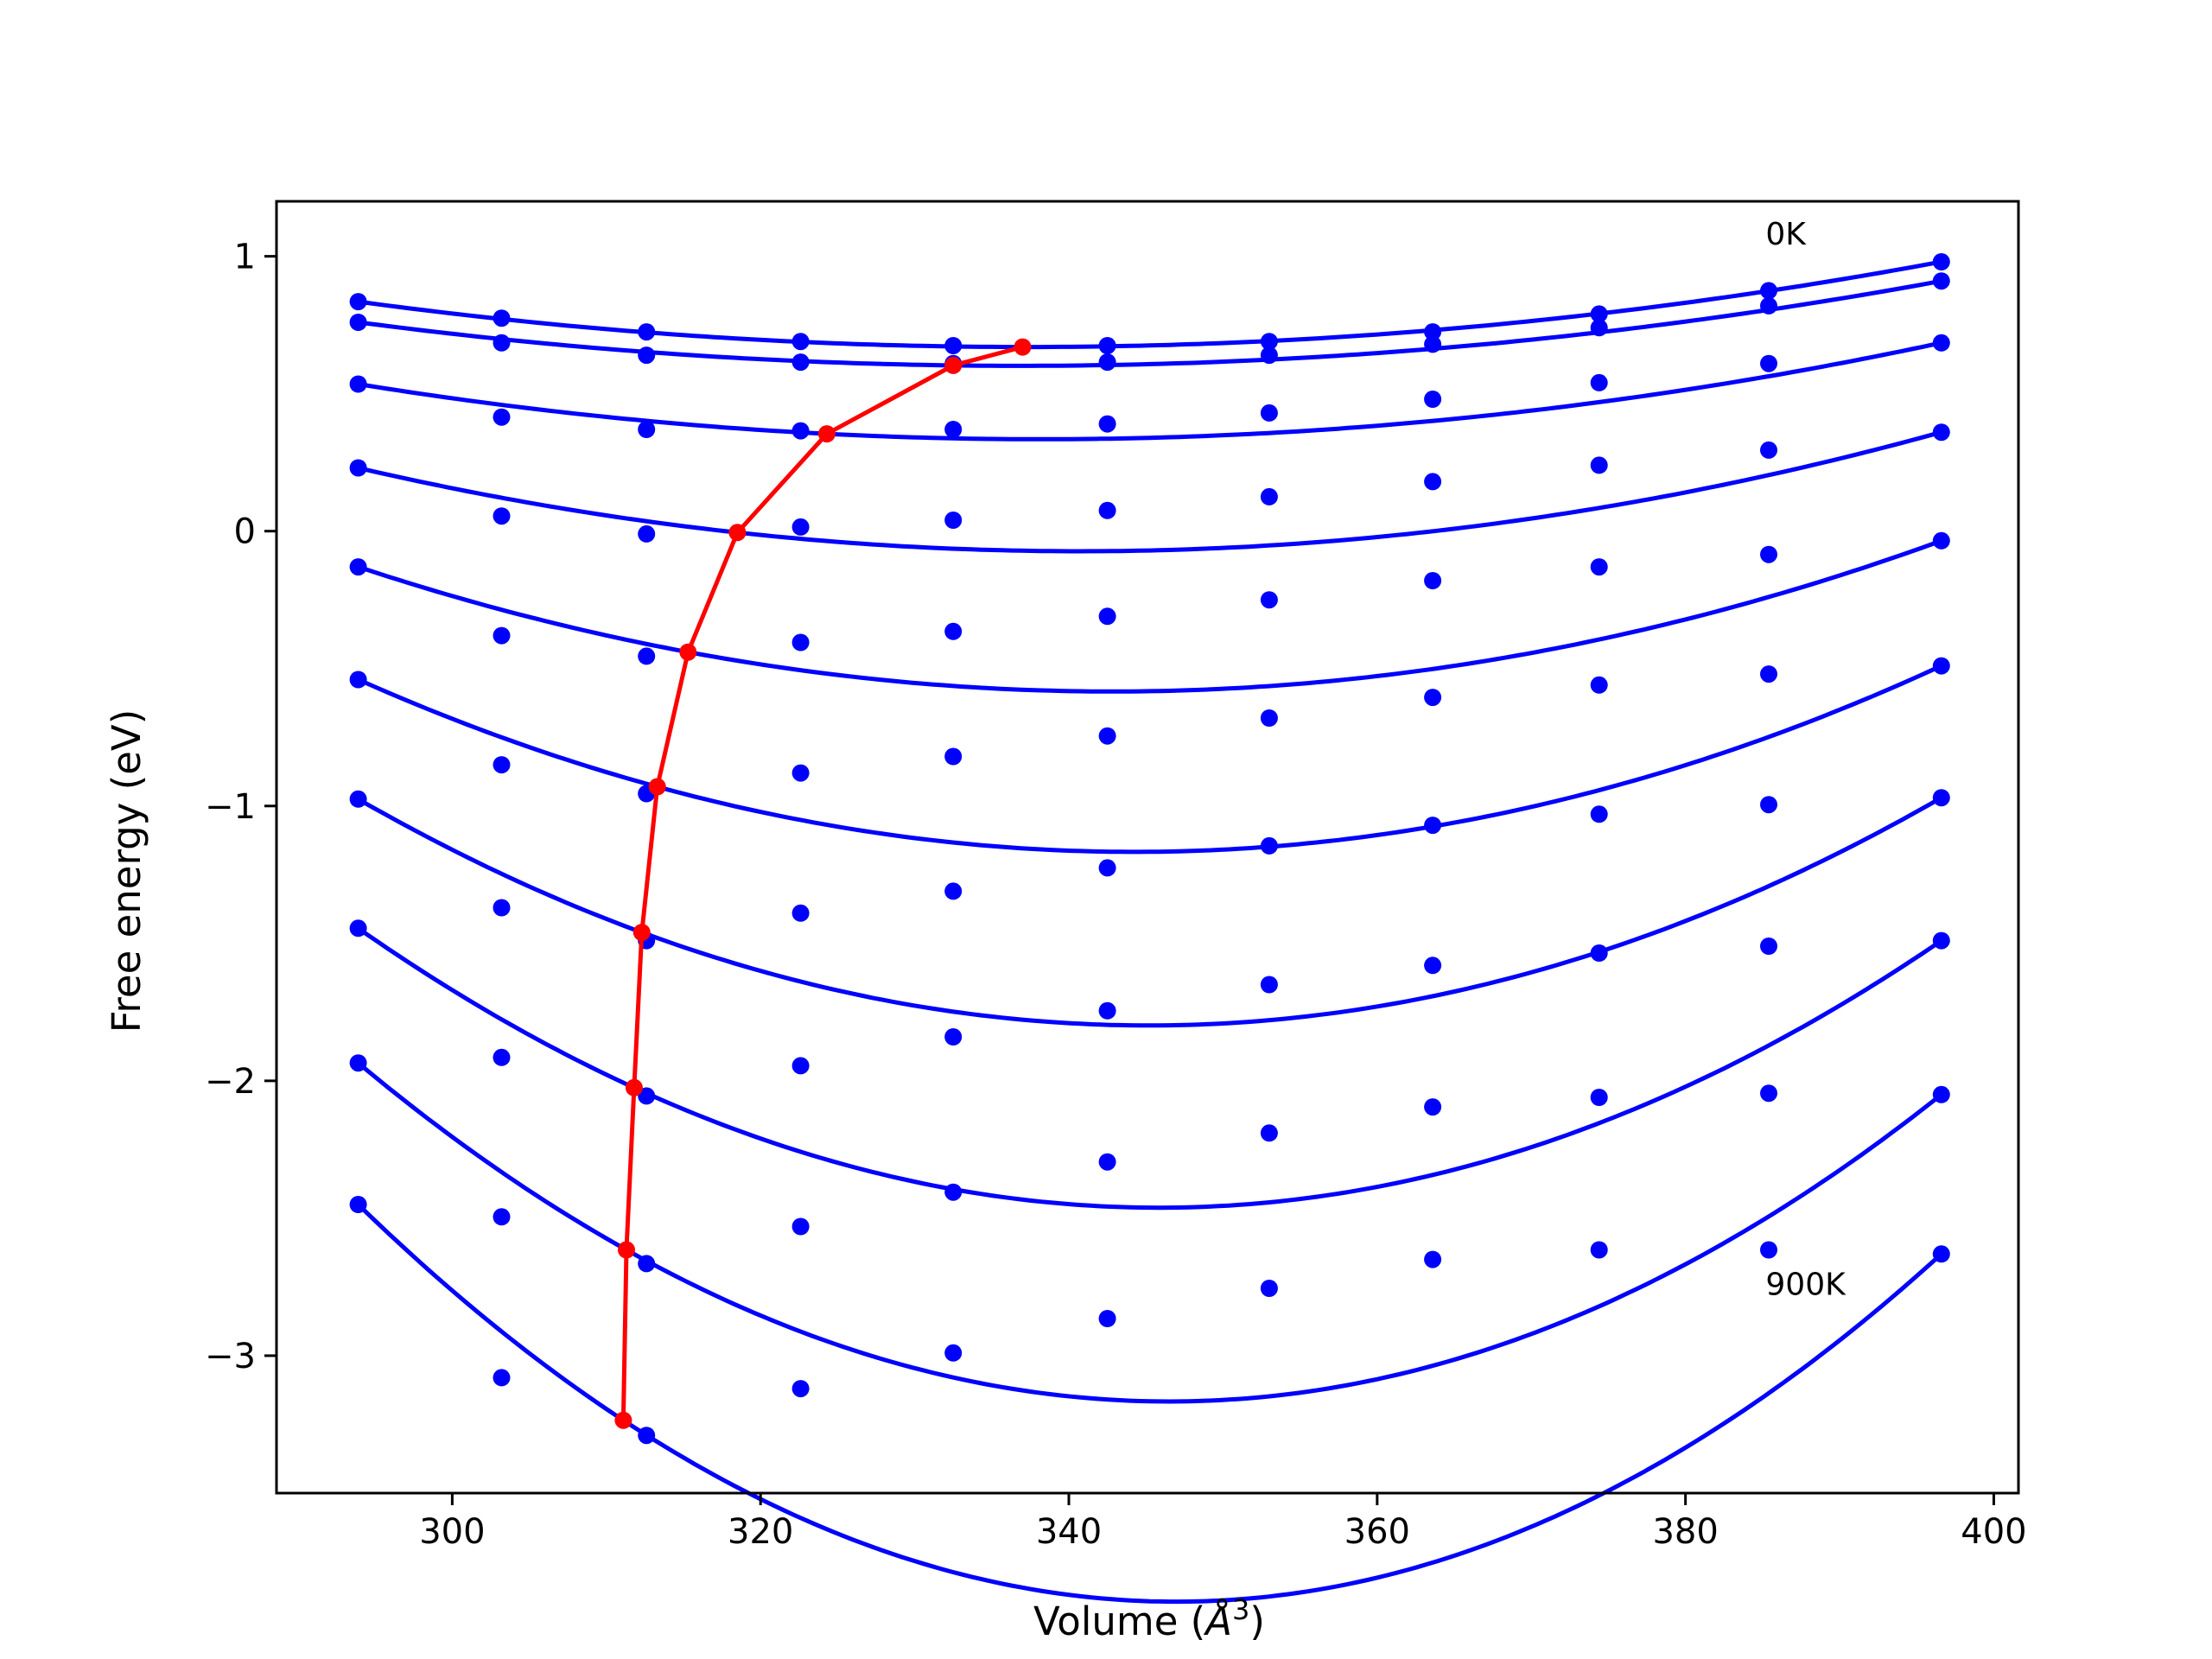 The height and width of the screenshot is (1659, 2212). What do you see at coordinates (231, 807) in the screenshot?
I see `y-tick-label: −1` at bounding box center [231, 807].